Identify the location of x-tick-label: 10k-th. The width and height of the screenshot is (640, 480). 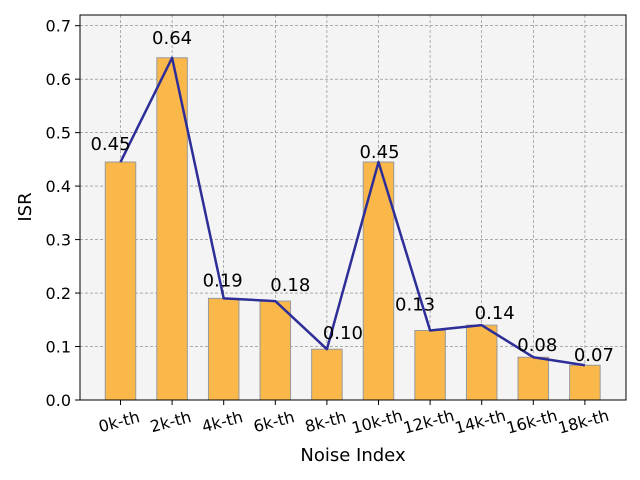
(377, 422).